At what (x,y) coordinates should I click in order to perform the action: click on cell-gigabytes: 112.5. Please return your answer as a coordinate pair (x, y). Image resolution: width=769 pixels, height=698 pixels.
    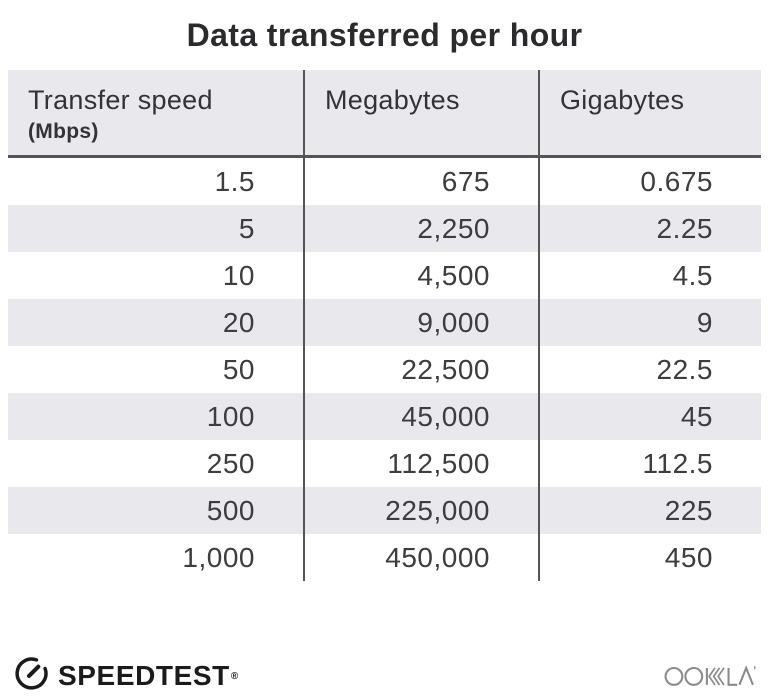
    Looking at the image, I should click on (649, 463).